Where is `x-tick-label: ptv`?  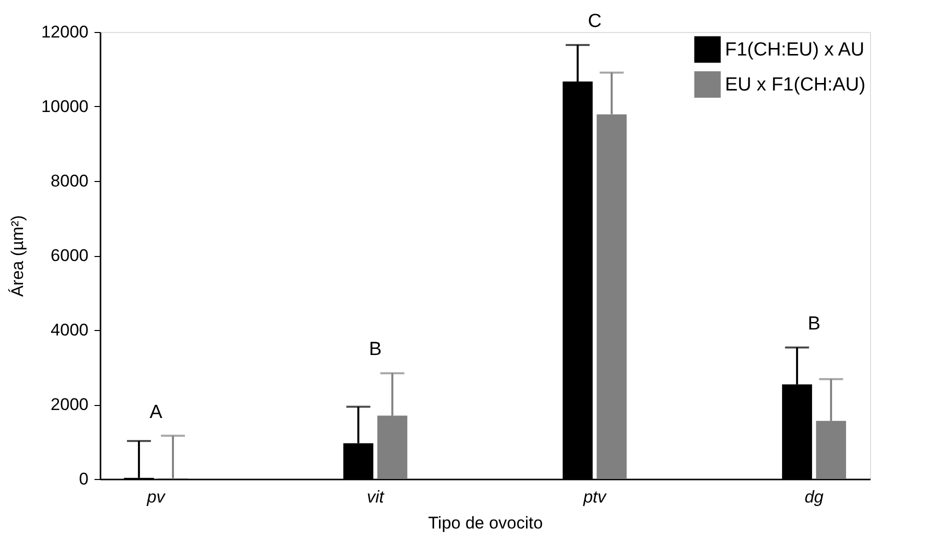
x-tick-label: ptv is located at coordinates (595, 497).